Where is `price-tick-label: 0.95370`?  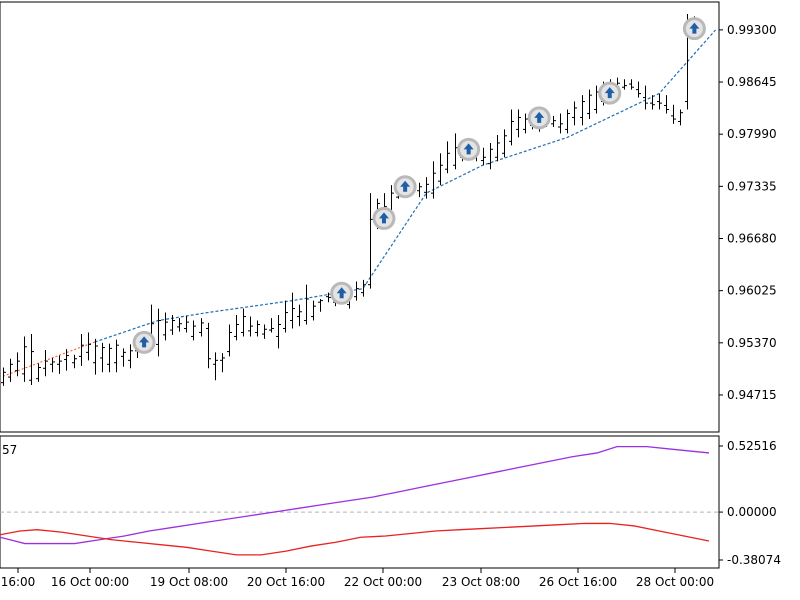 price-tick-label: 0.95370 is located at coordinates (752, 343).